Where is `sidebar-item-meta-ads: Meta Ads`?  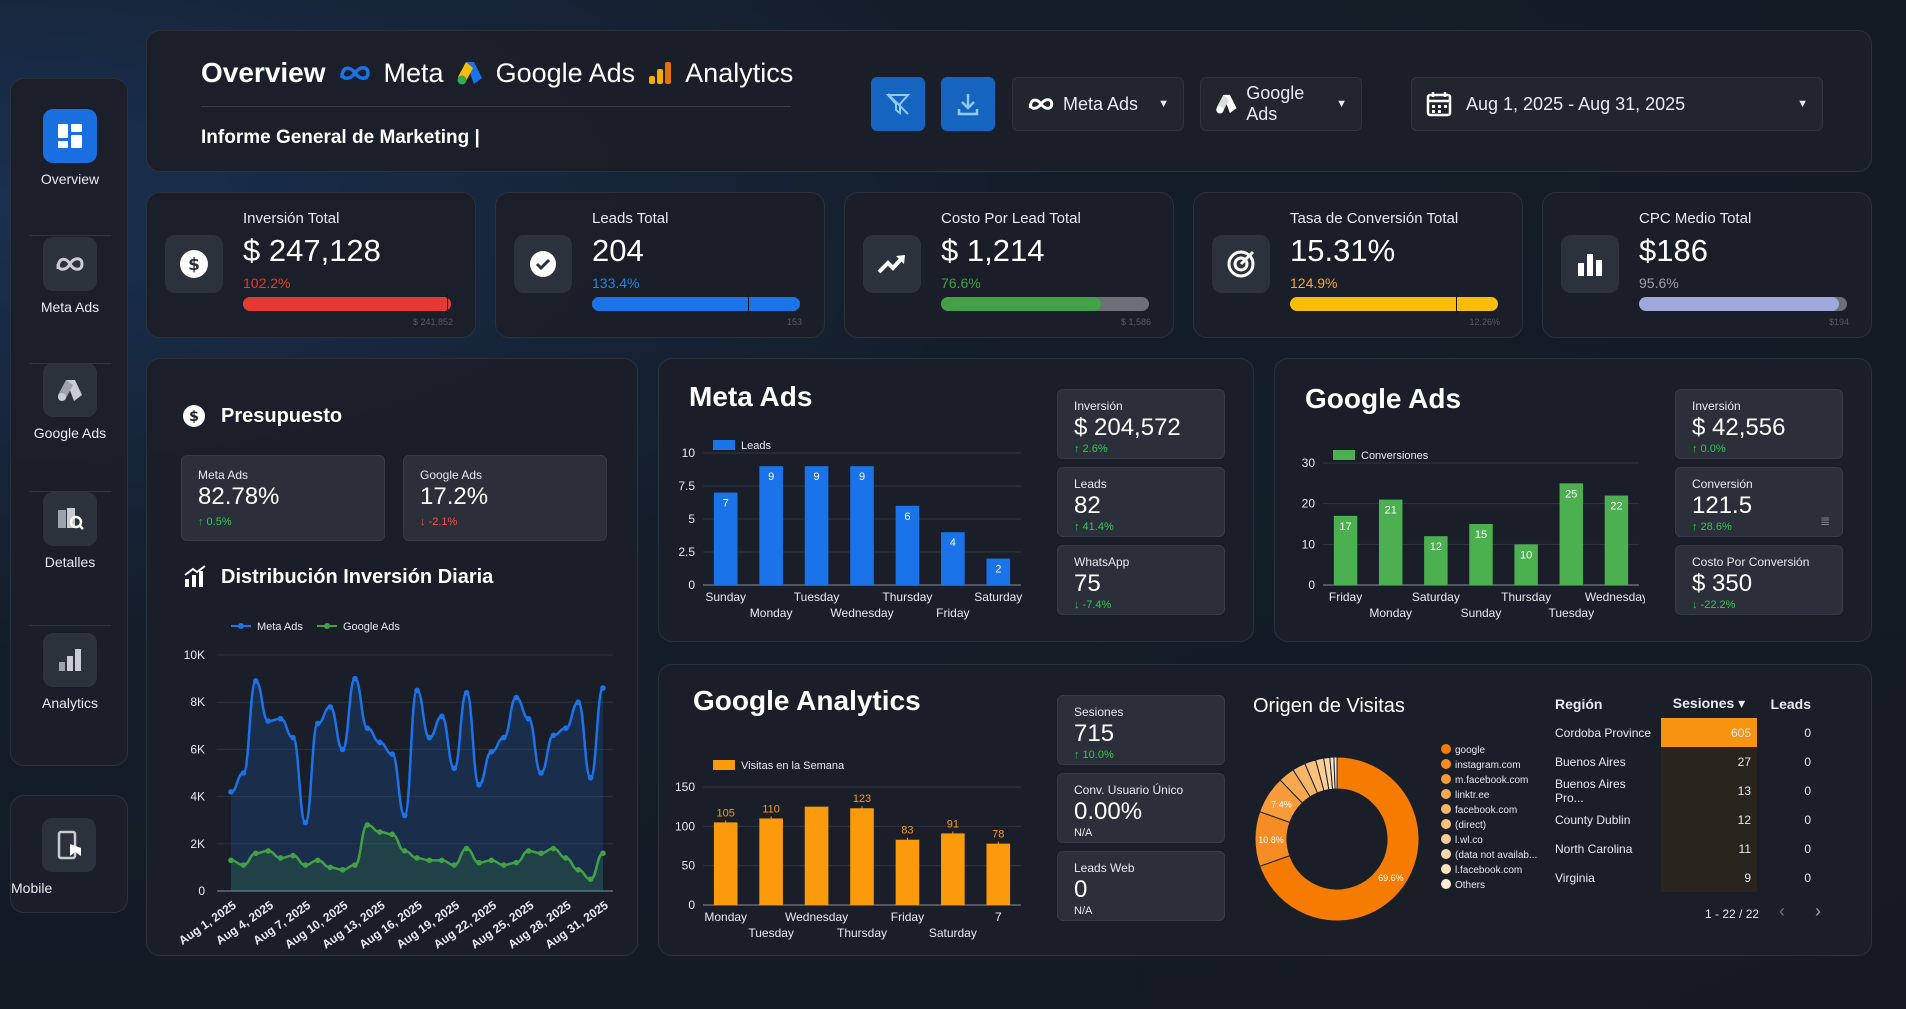 sidebar-item-meta-ads: Meta Ads is located at coordinates (70, 270).